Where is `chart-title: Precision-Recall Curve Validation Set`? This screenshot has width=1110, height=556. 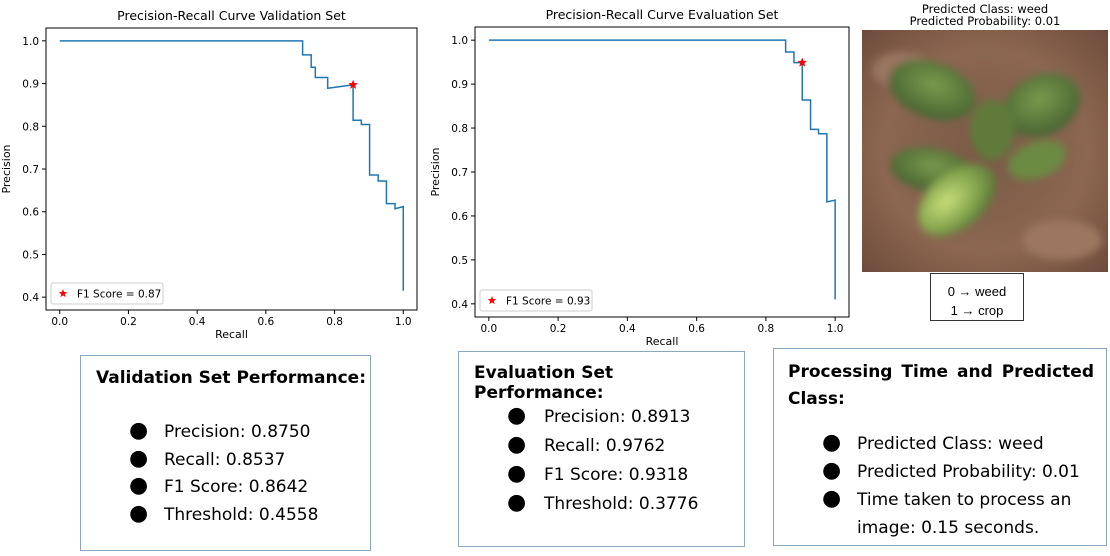 chart-title: Precision-Recall Curve Validation Set is located at coordinates (231, 15).